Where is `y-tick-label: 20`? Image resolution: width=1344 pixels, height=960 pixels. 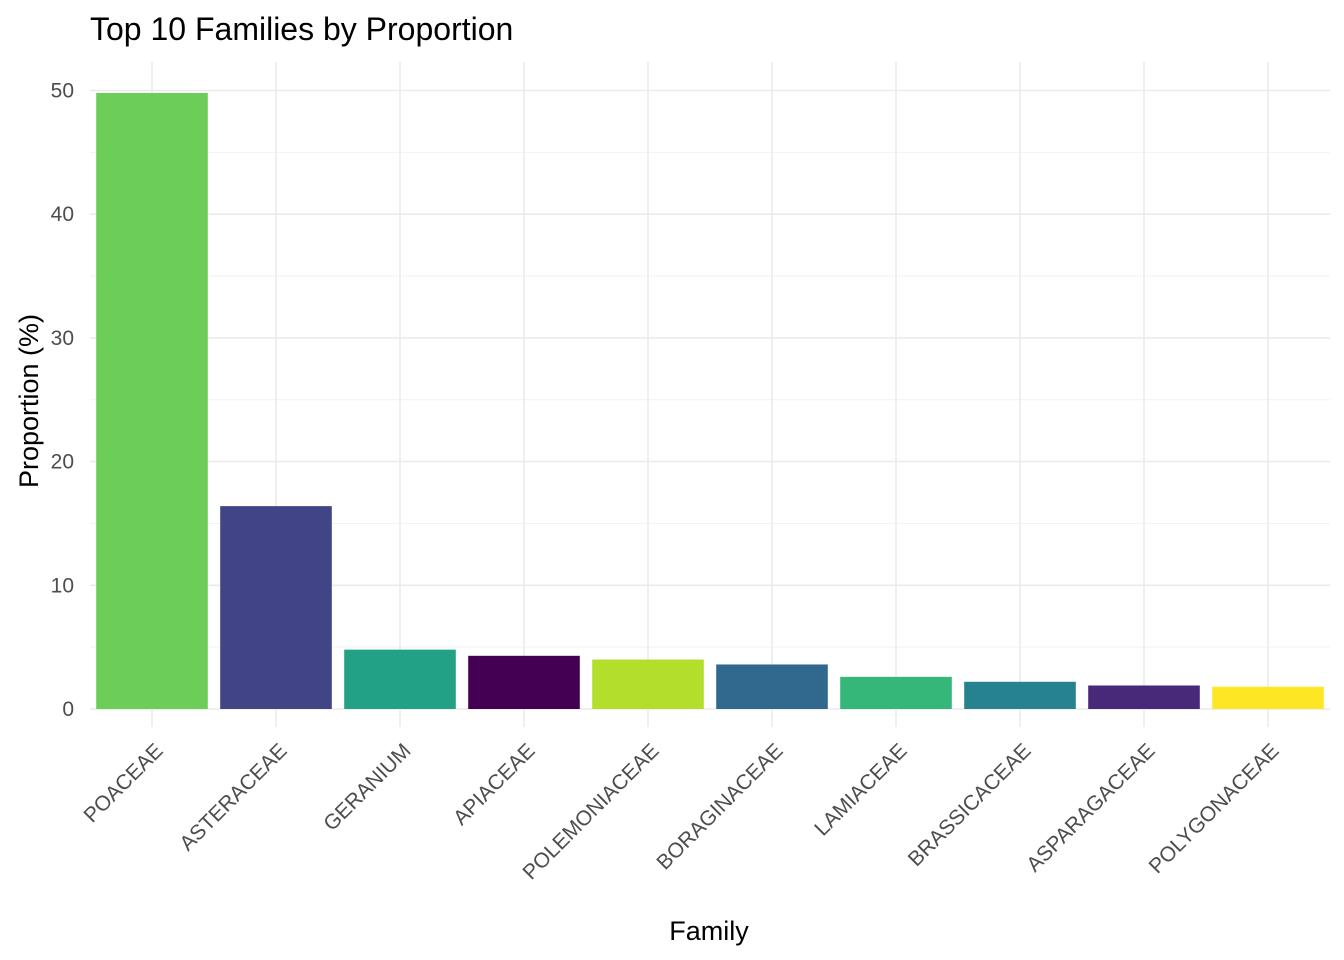
y-tick-label: 20 is located at coordinates (62, 462).